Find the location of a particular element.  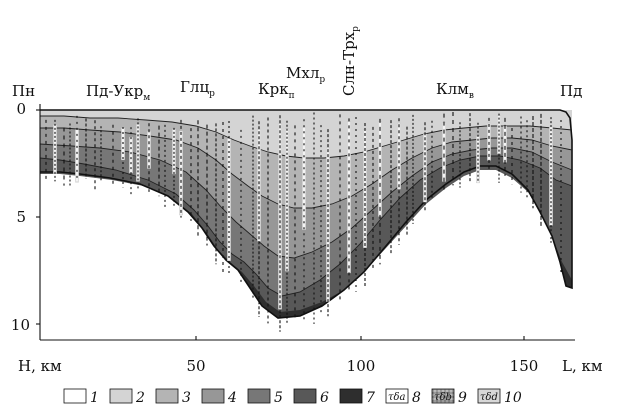

legend-swatch-symbol: τδd is located at coordinates (489, 397).